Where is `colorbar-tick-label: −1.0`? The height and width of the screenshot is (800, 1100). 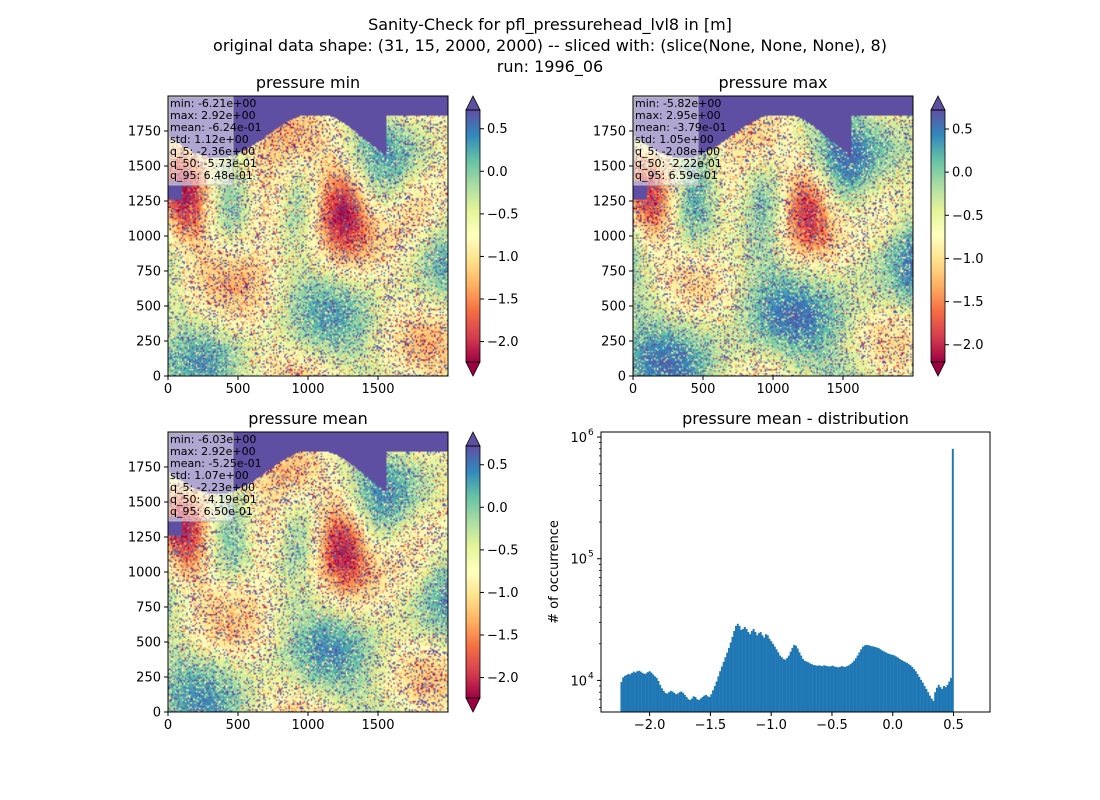 colorbar-tick-label: −1.0 is located at coordinates (503, 257).